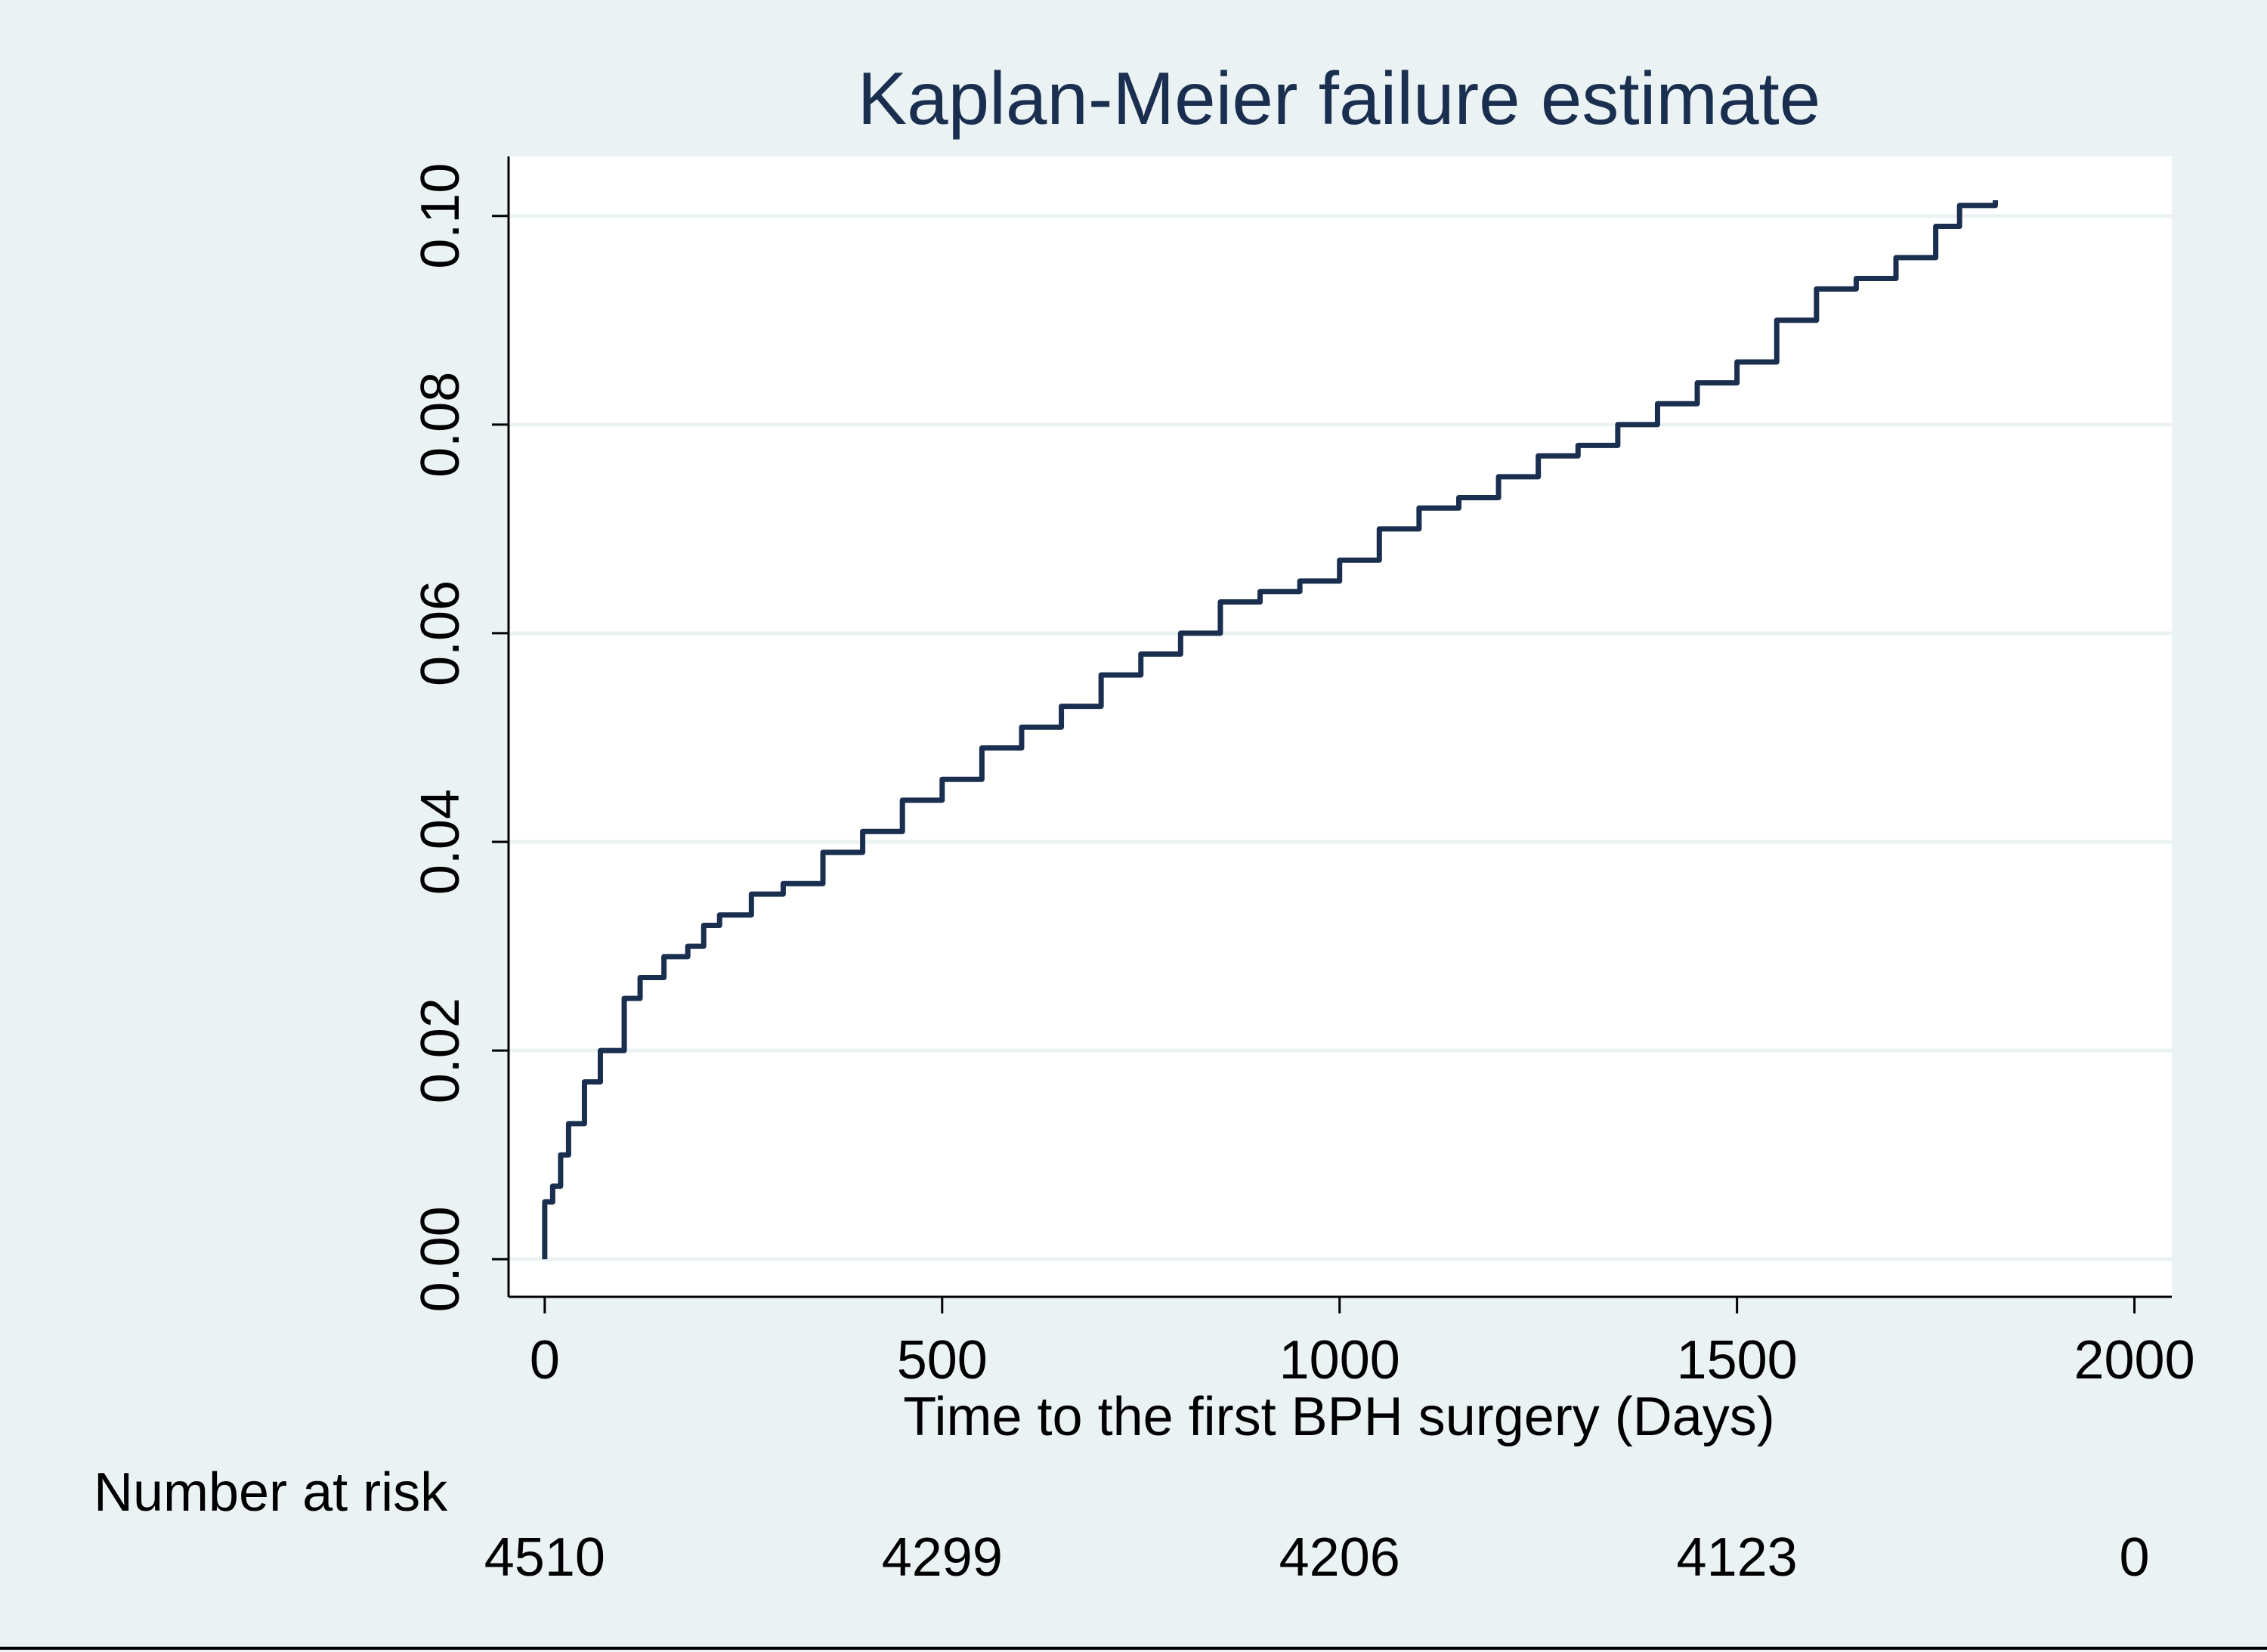 The width and height of the screenshot is (2267, 1652). Describe the element at coordinates (1339, 1557) in the screenshot. I see `risk-value: 4206` at that location.